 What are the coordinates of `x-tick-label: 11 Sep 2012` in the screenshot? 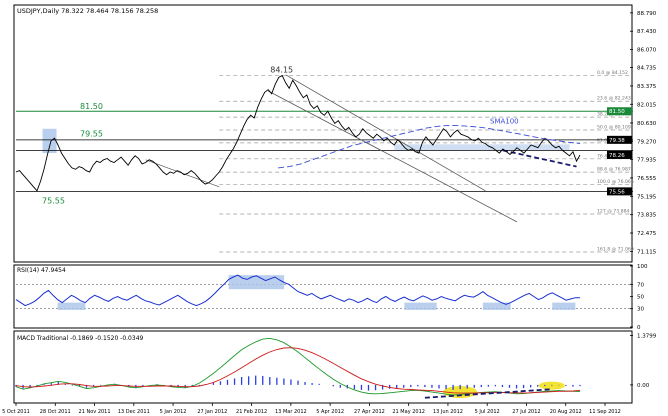 It's located at (605, 412).